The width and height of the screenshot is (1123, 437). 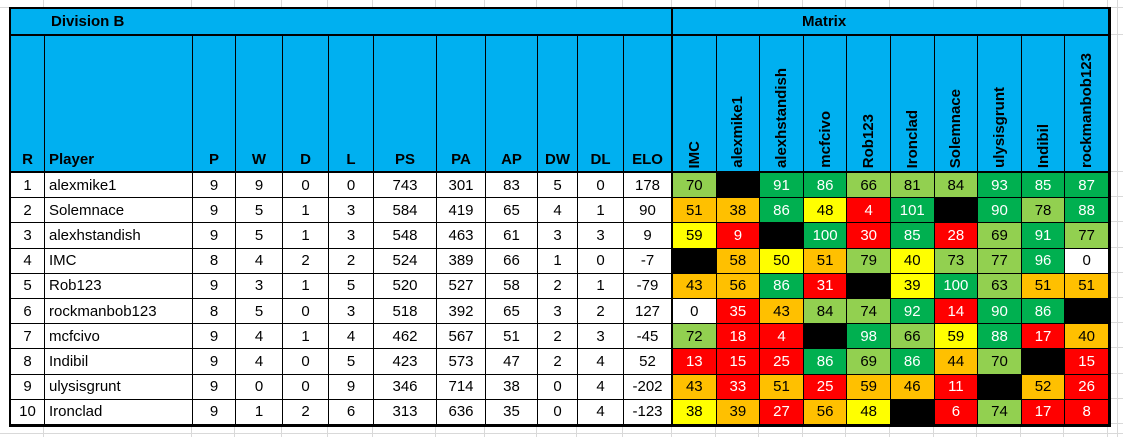 I want to click on matrix-col-header-ulysisgrunt: ulysisgrunt, so click(x=1000, y=104).